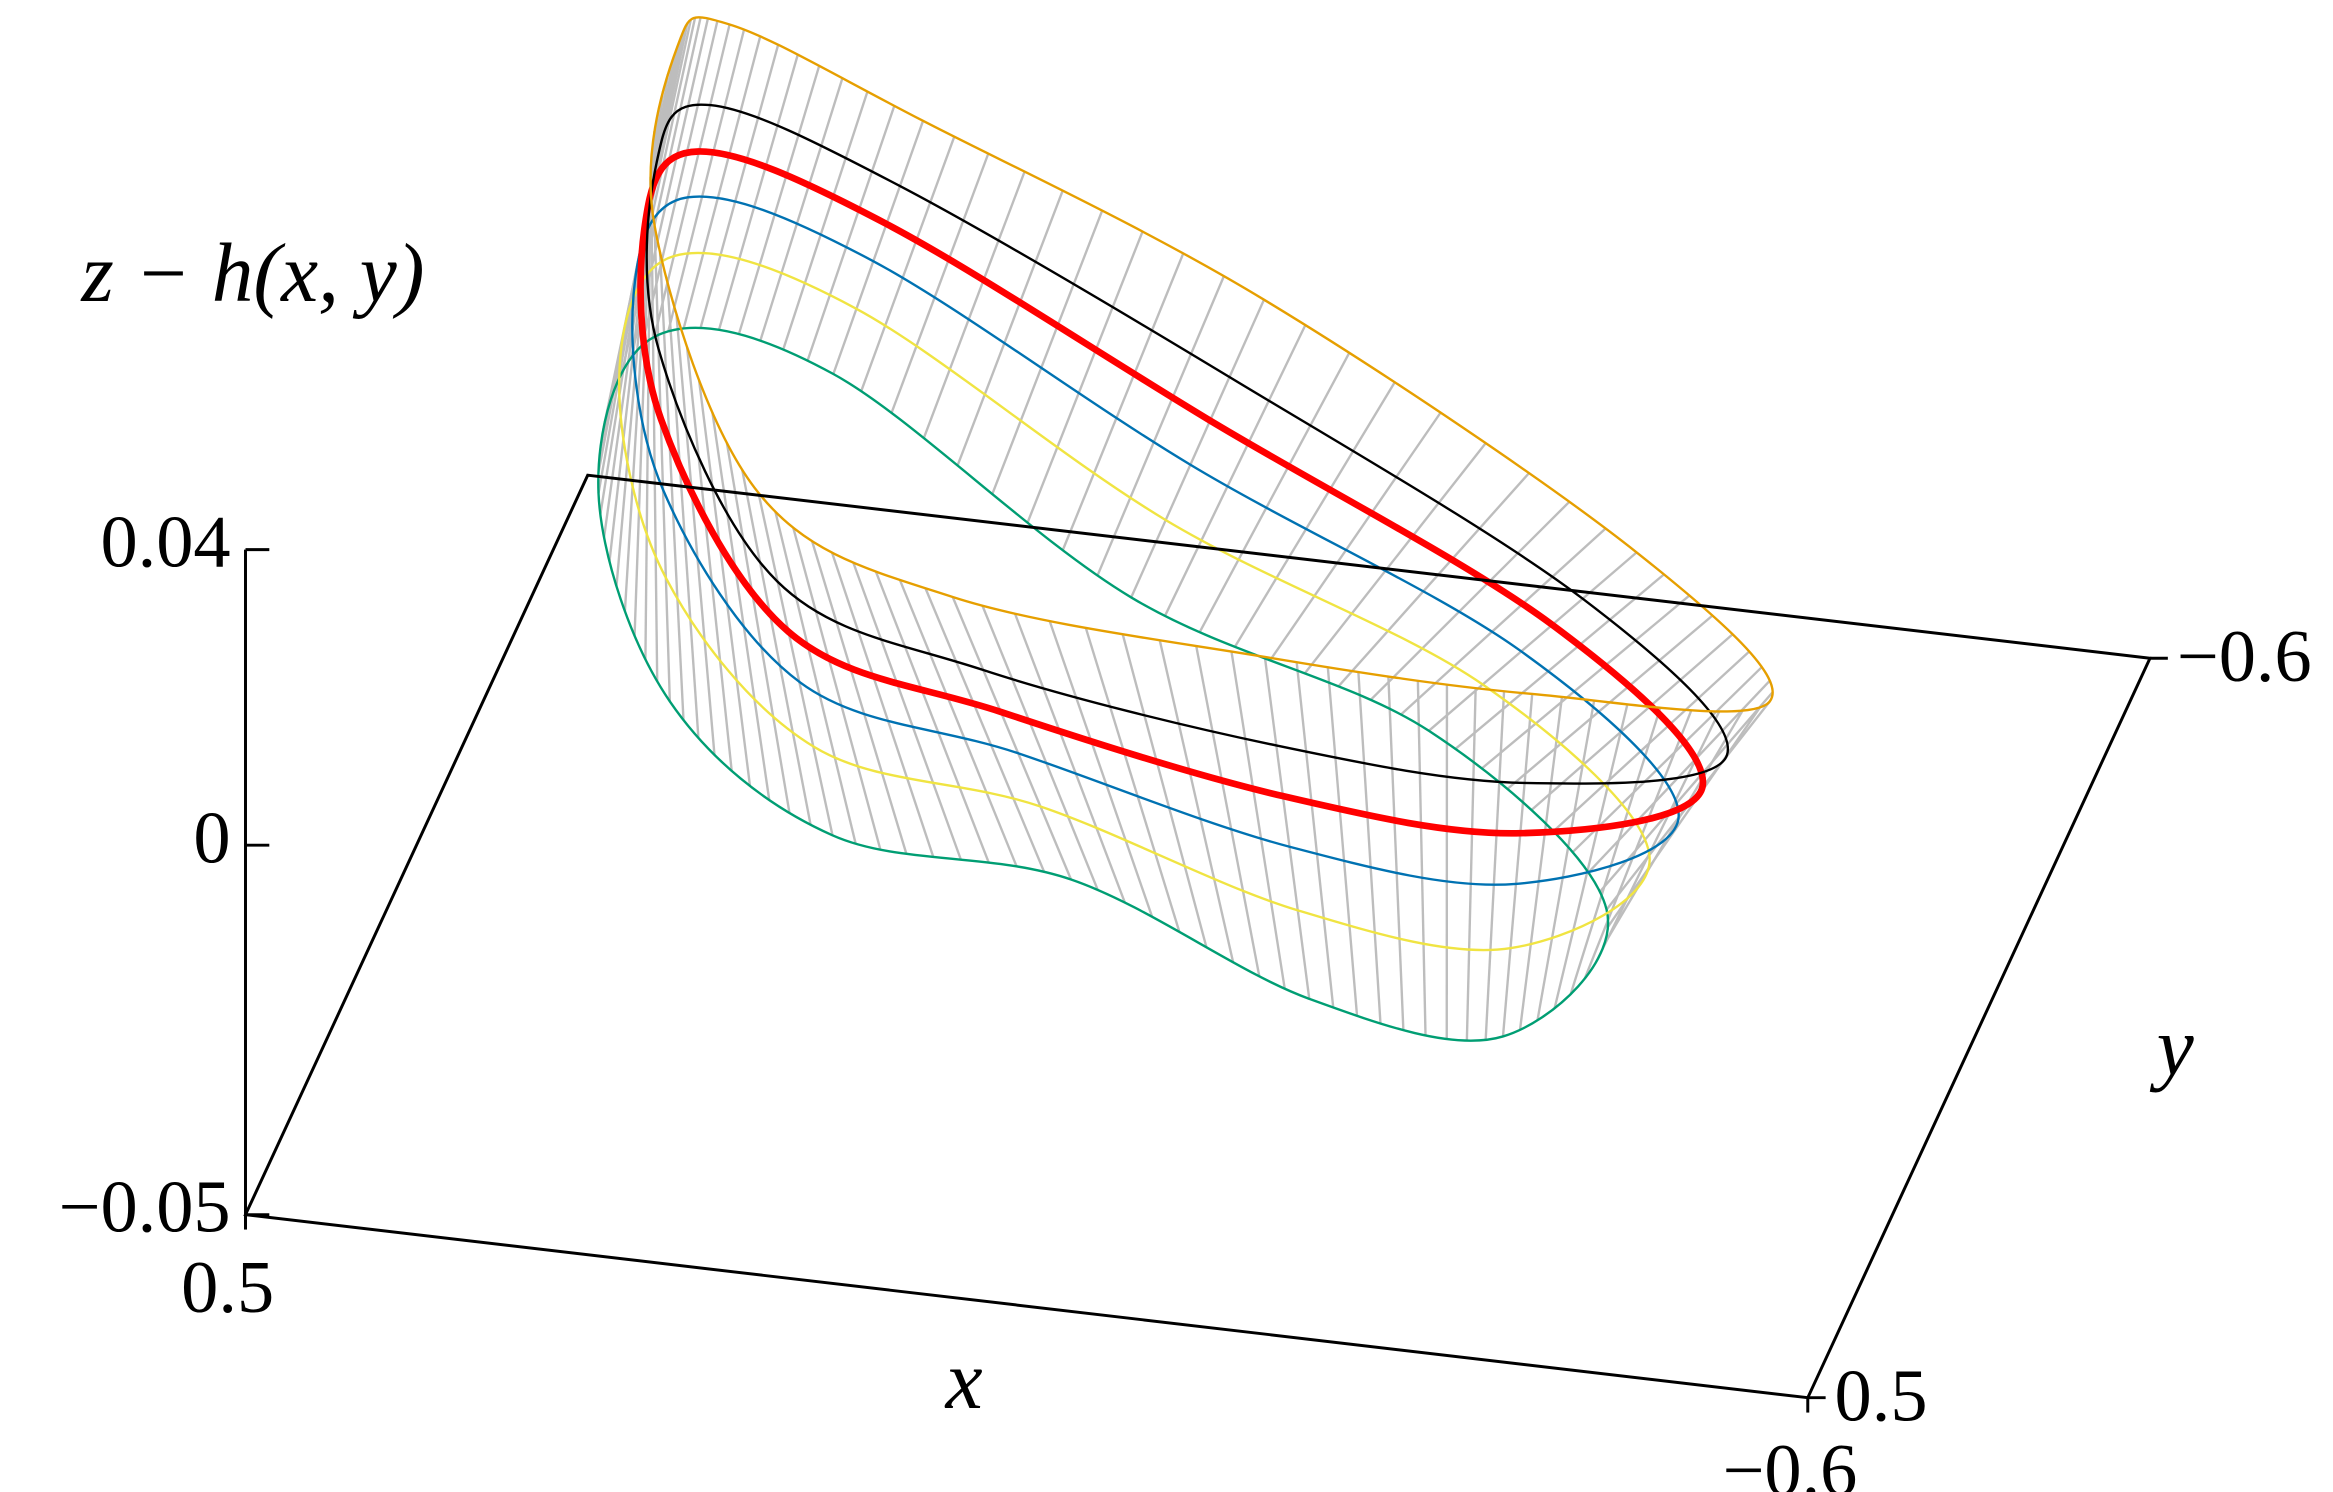  I want to click on x-tick-label: 0.5, so click(227, 1288).